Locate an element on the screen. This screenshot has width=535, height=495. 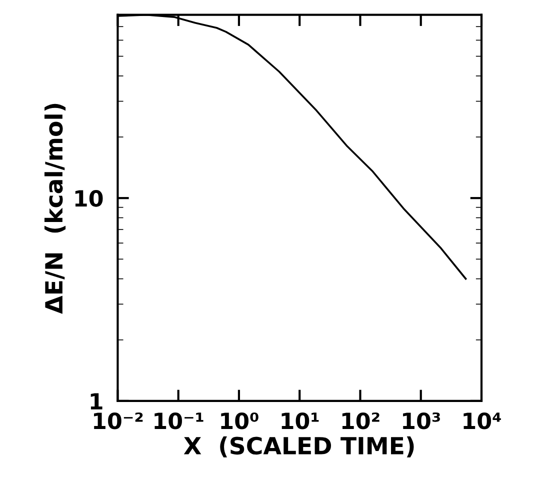
y-axis-title: ΔE/N (kcal/mol) is located at coordinates (55, 209).